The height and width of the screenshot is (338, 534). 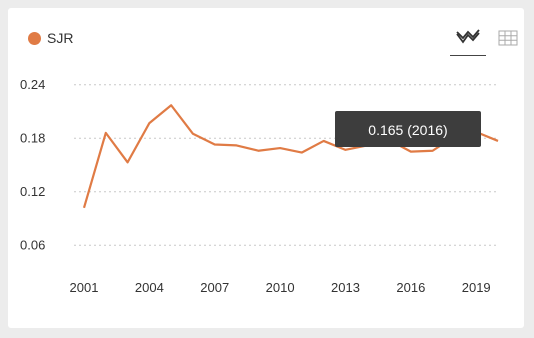 What do you see at coordinates (410, 287) in the screenshot?
I see `x-tick-label: 2016` at bounding box center [410, 287].